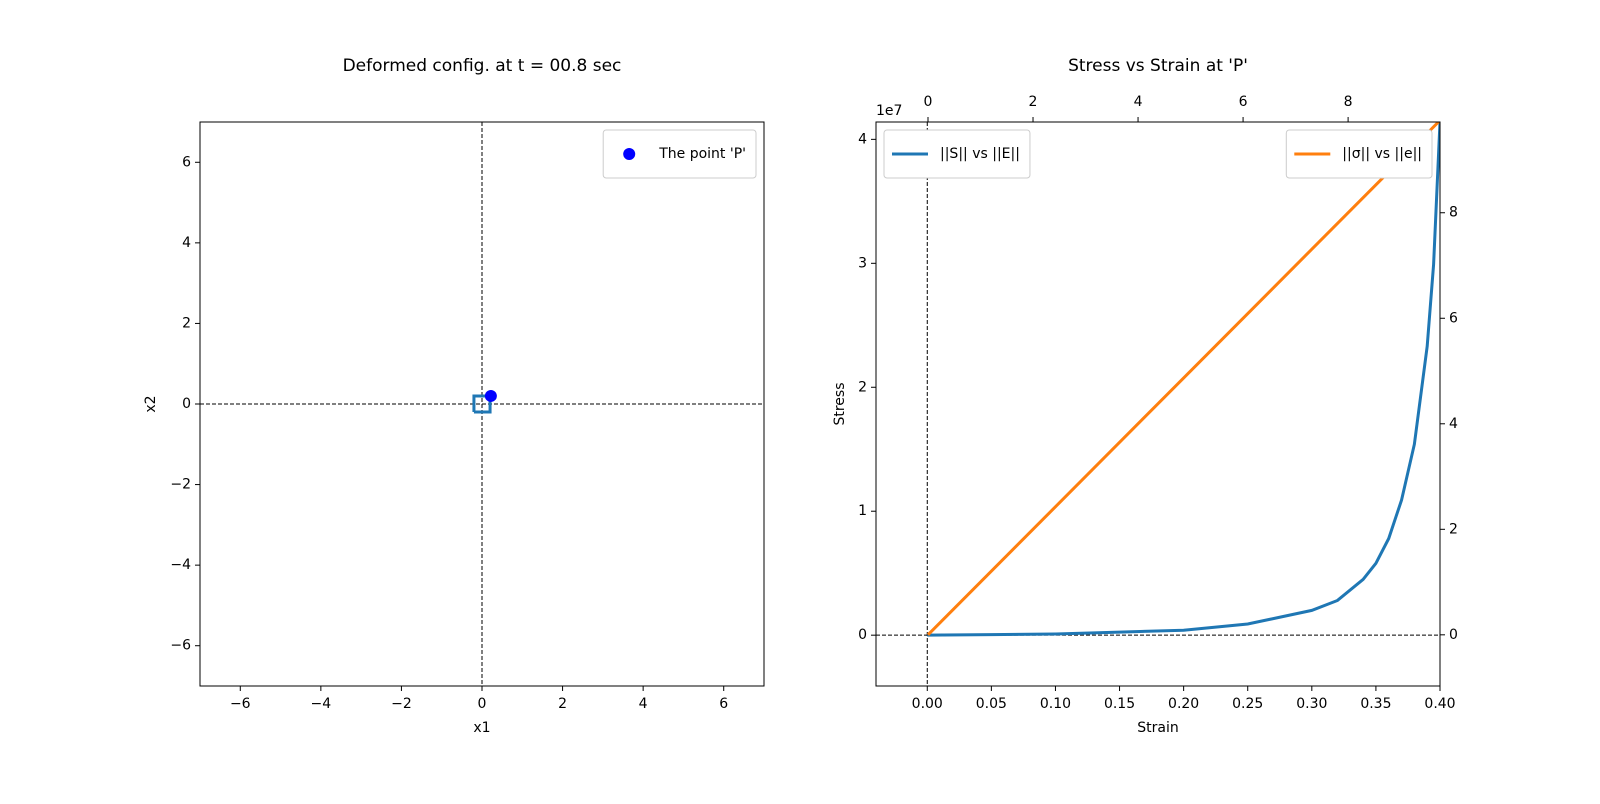 The width and height of the screenshot is (1600, 804). Describe the element at coordinates (1453, 529) in the screenshot. I see `y2-tick-label: 2` at that location.